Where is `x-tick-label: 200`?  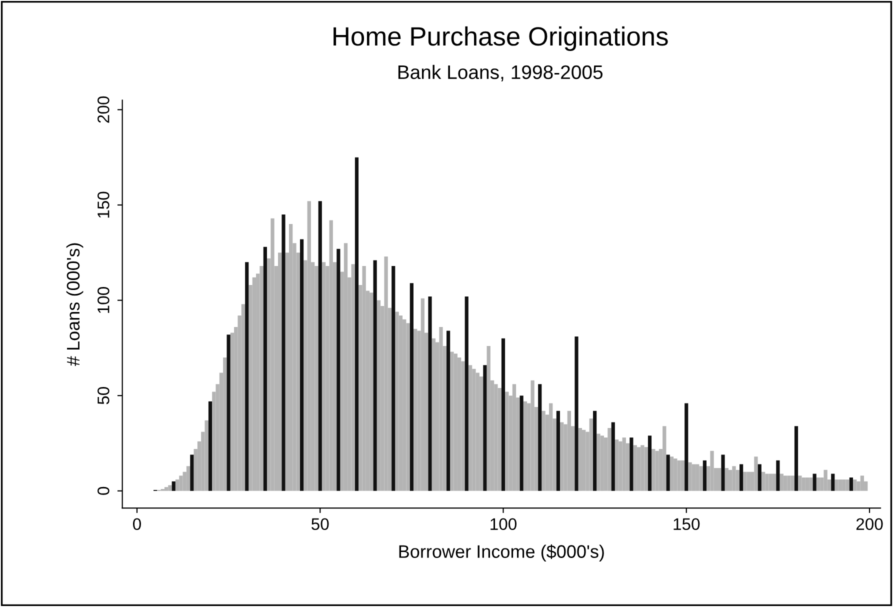
x-tick-label: 200 is located at coordinates (869, 524).